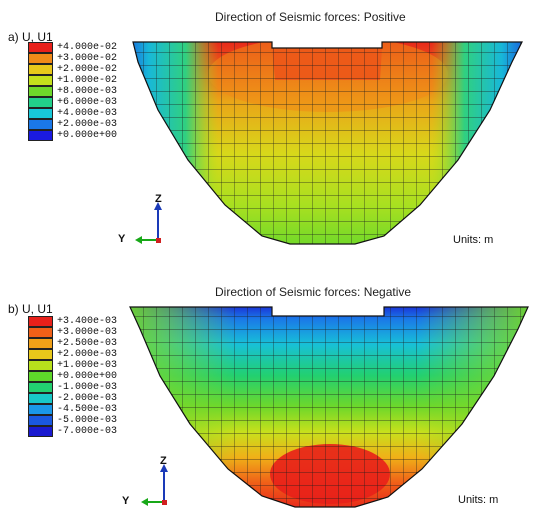 The image size is (546, 528). Describe the element at coordinates (72, 102) in the screenshot. I see `legend-entry: +6.000e-03` at that location.